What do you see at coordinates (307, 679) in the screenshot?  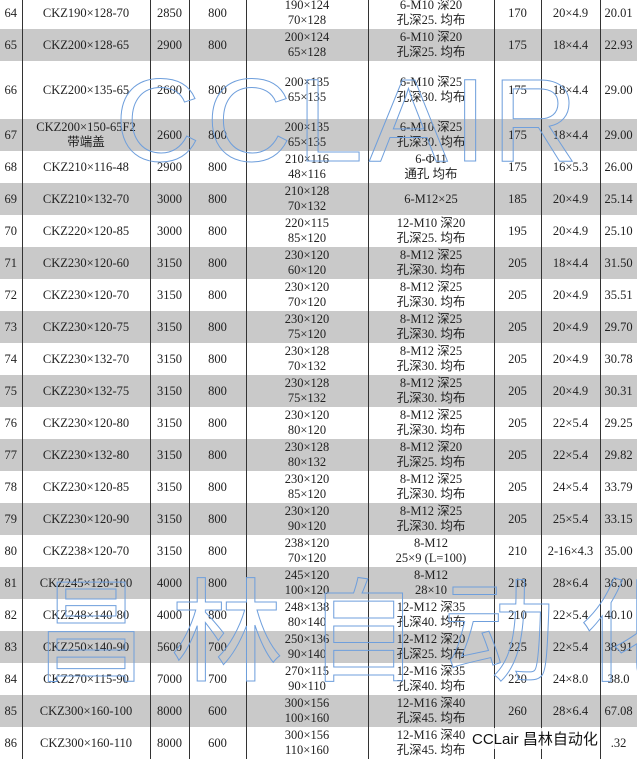 I see `dimension-cell: 270×115 90×110` at bounding box center [307, 679].